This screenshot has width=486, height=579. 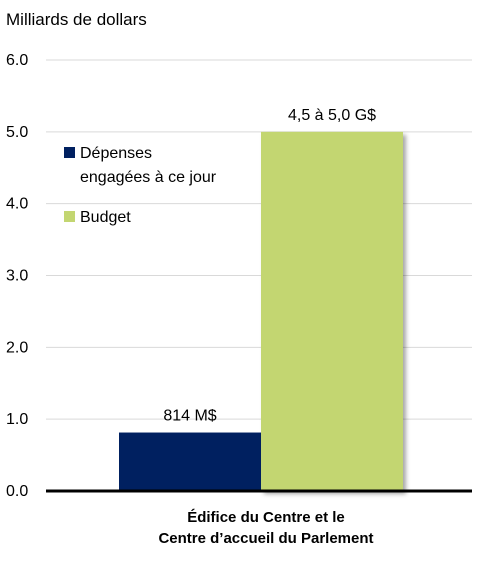 What do you see at coordinates (332, 115) in the screenshot?
I see `data-label: 4,5 à 5,0 G$` at bounding box center [332, 115].